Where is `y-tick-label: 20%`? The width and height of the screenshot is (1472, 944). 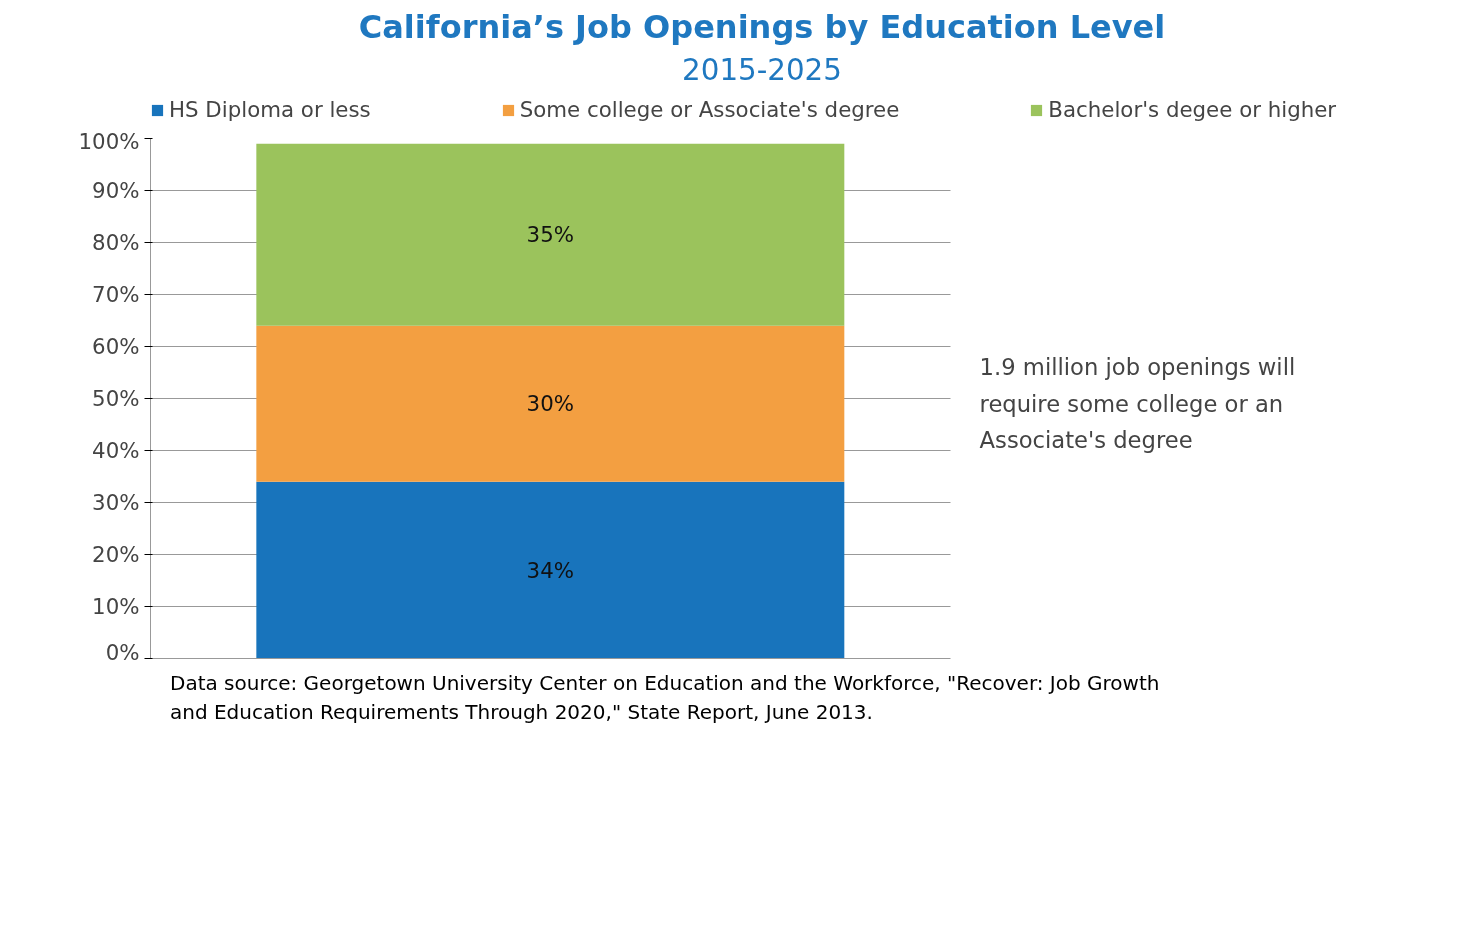 y-tick-label: 20% is located at coordinates (116, 554).